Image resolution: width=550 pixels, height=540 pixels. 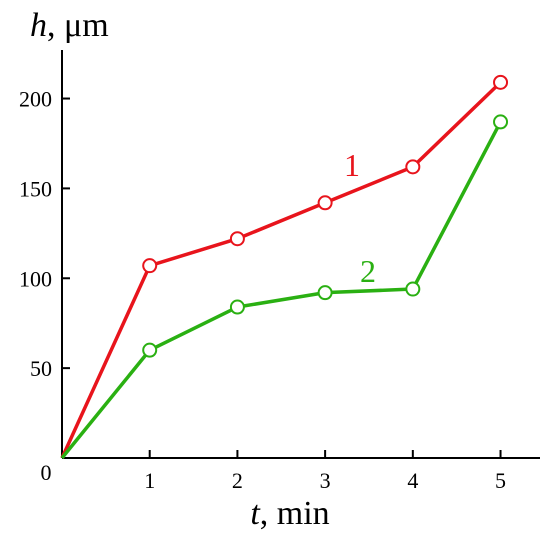 I want to click on y-tick-label: 200, so click(x=35, y=99).